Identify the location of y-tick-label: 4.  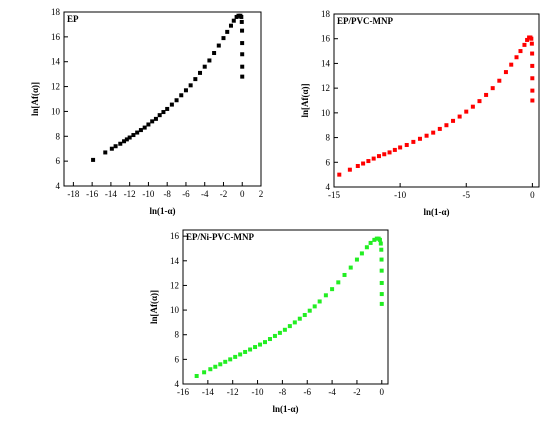
(58, 186).